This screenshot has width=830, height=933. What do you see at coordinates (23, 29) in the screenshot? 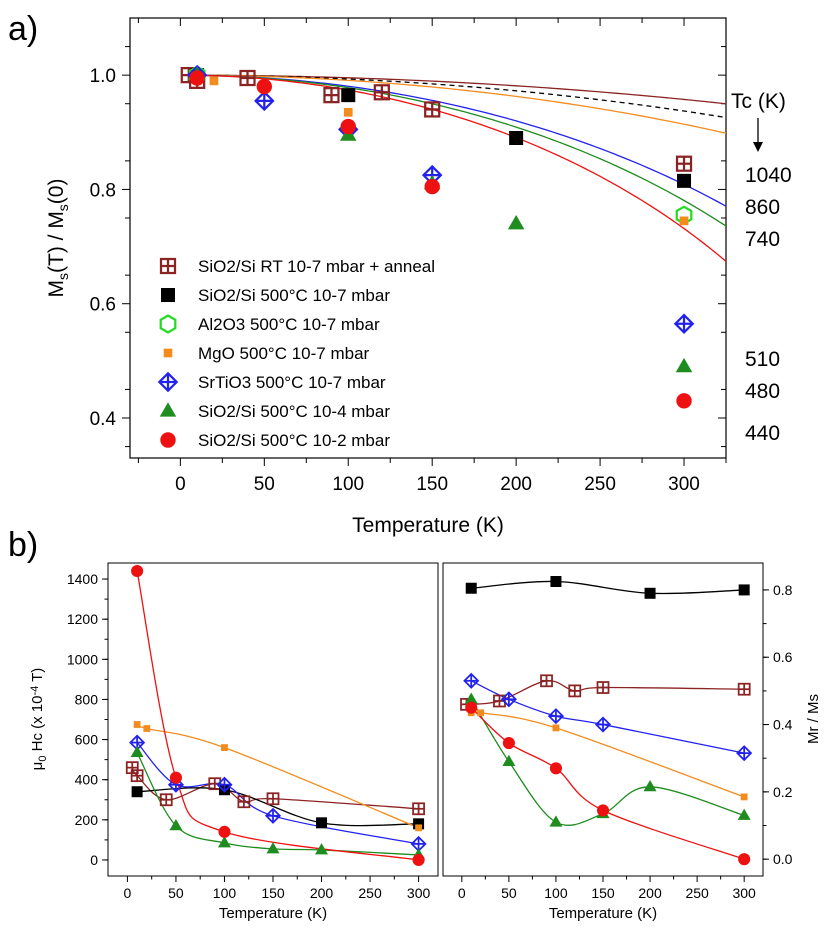
I see `panel-a-letter: a)` at bounding box center [23, 29].